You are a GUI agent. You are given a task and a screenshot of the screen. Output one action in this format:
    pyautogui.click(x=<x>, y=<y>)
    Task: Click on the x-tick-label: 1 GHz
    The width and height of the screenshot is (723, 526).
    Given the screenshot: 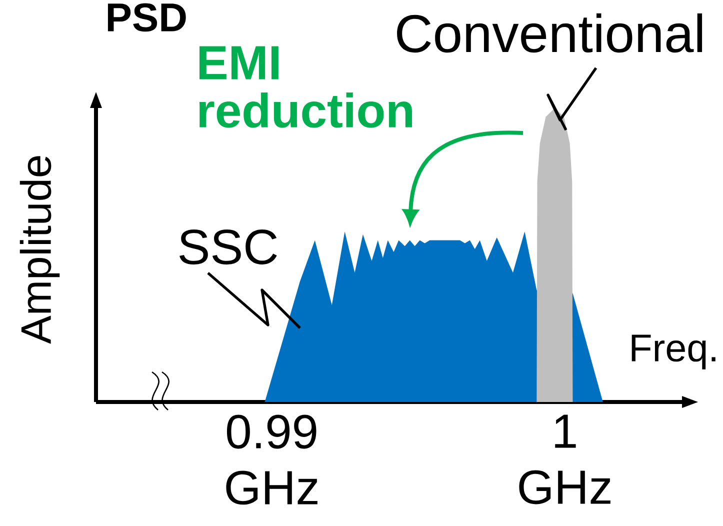 What is the action you would take?
    pyautogui.click(x=564, y=459)
    